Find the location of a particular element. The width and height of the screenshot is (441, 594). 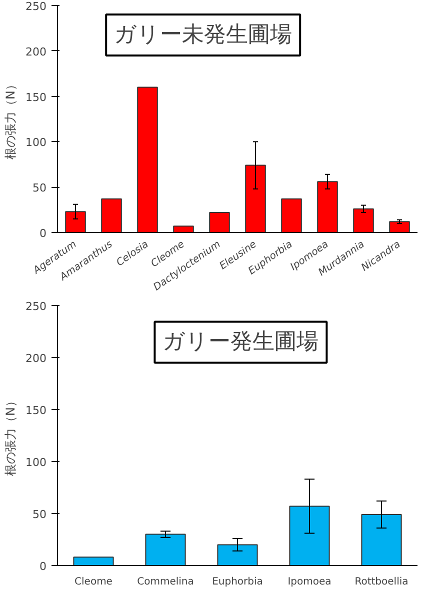

x-tick-label: Cleome is located at coordinates (93, 582).